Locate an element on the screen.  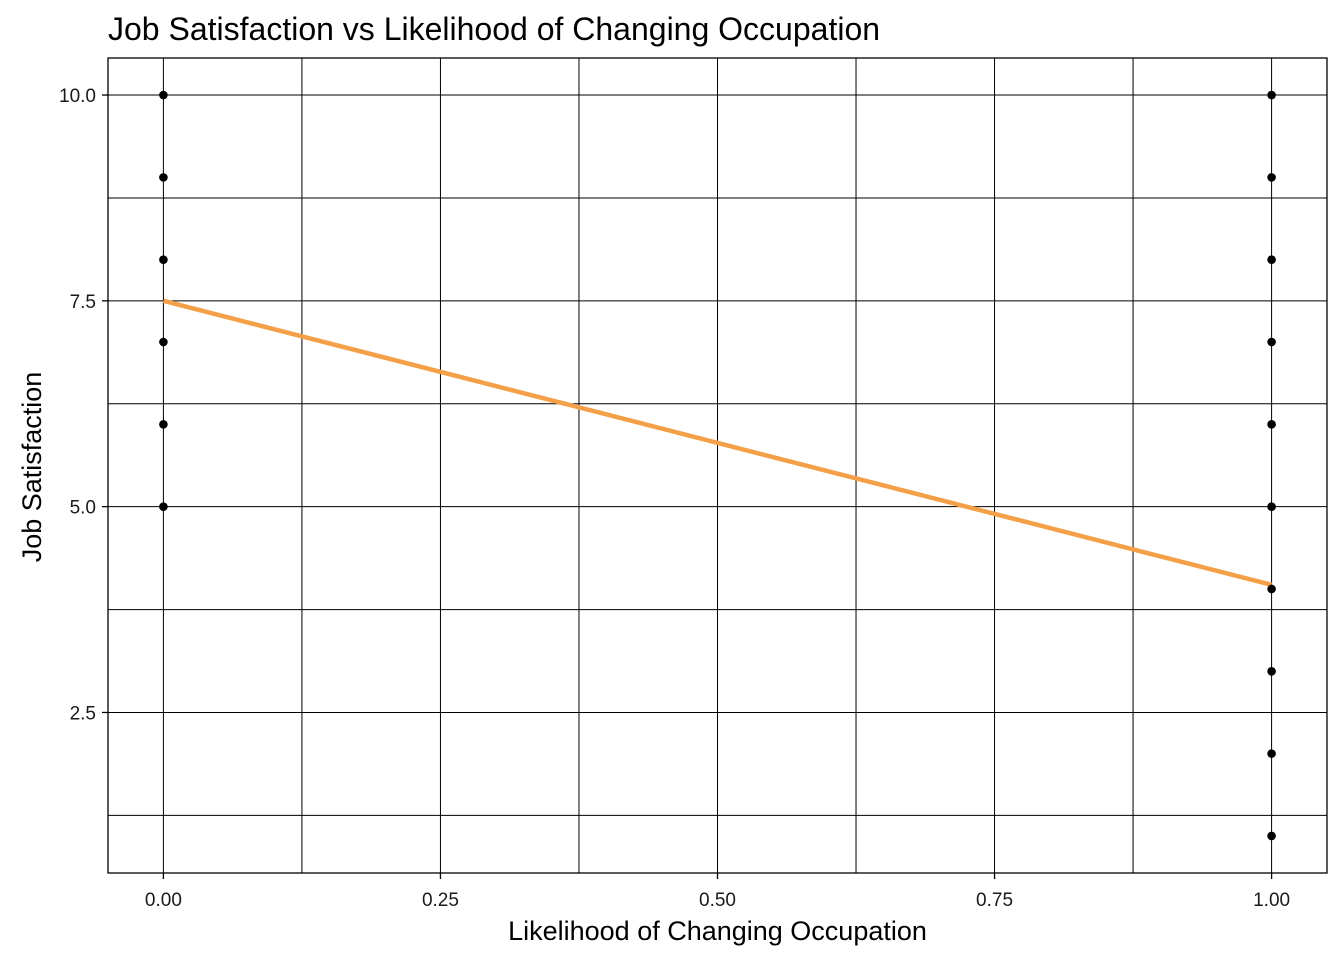
x-tick-label: 0.50 is located at coordinates (717, 900).